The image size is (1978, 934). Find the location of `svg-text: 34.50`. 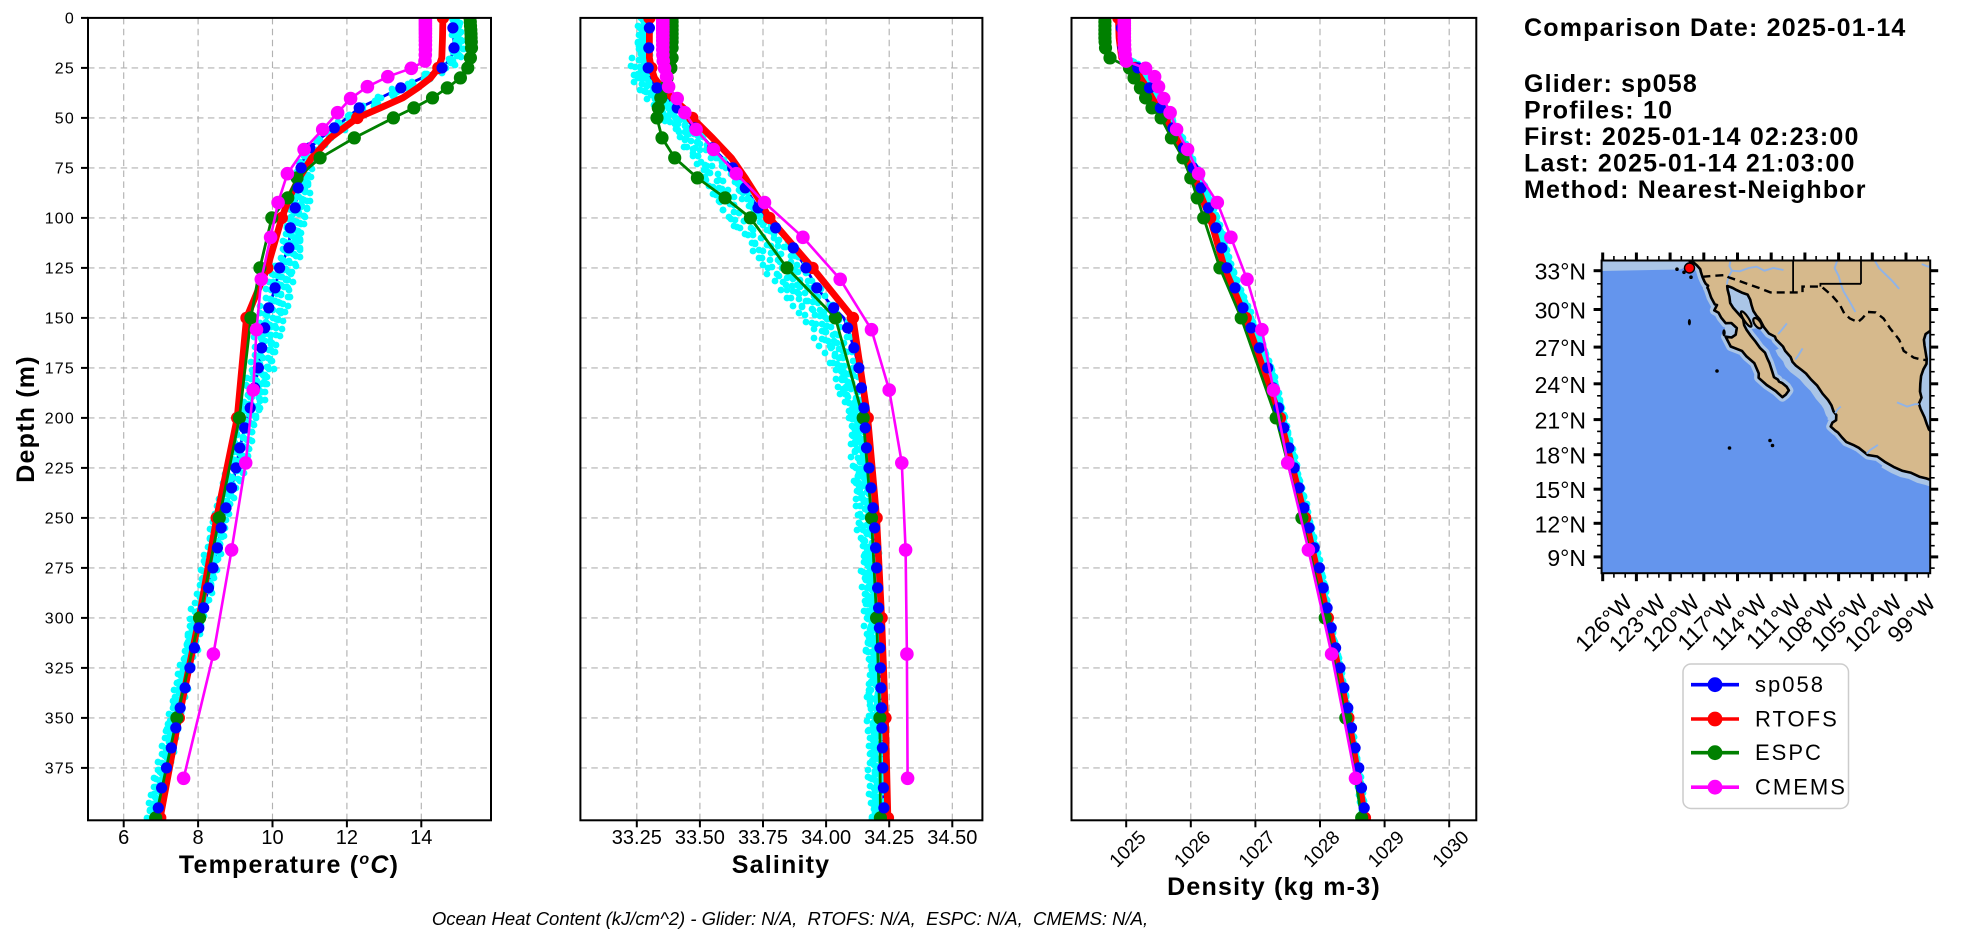

svg-text: 34.50 is located at coordinates (952, 838).